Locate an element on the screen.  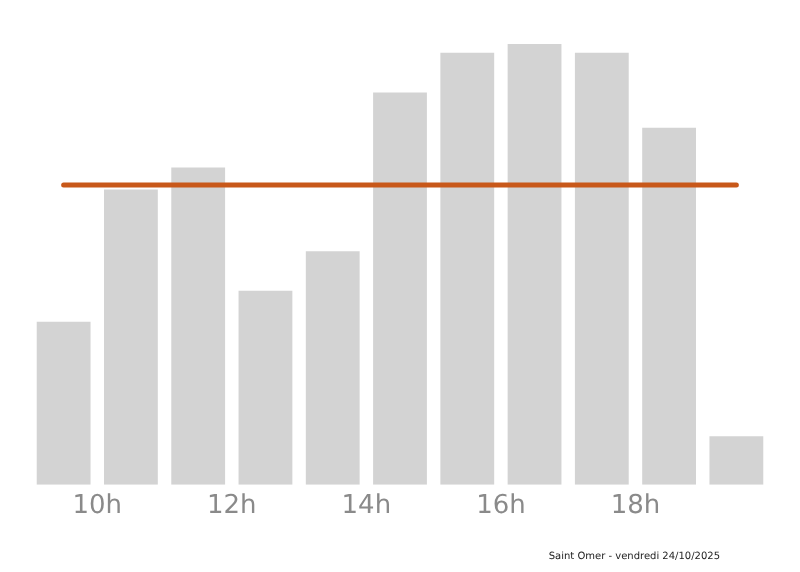
x-tick-label: 12h is located at coordinates (232, 506).